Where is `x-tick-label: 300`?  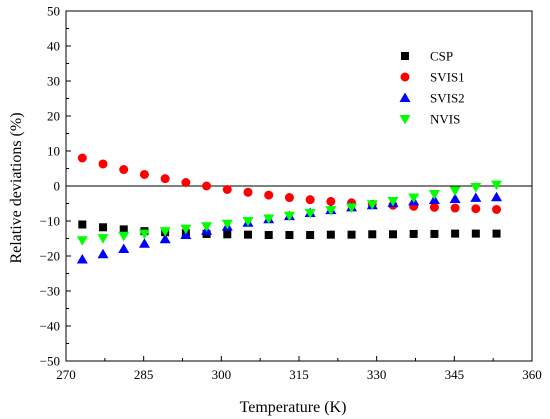
x-tick-label: 300 is located at coordinates (222, 374).